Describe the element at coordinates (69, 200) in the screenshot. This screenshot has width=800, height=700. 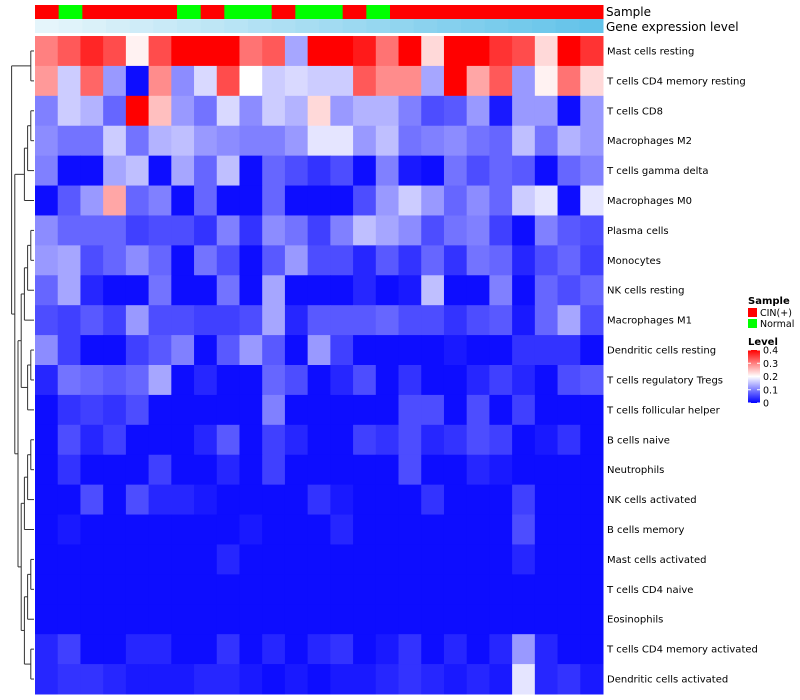
I see `heatmap-cell-r6-c2` at that location.